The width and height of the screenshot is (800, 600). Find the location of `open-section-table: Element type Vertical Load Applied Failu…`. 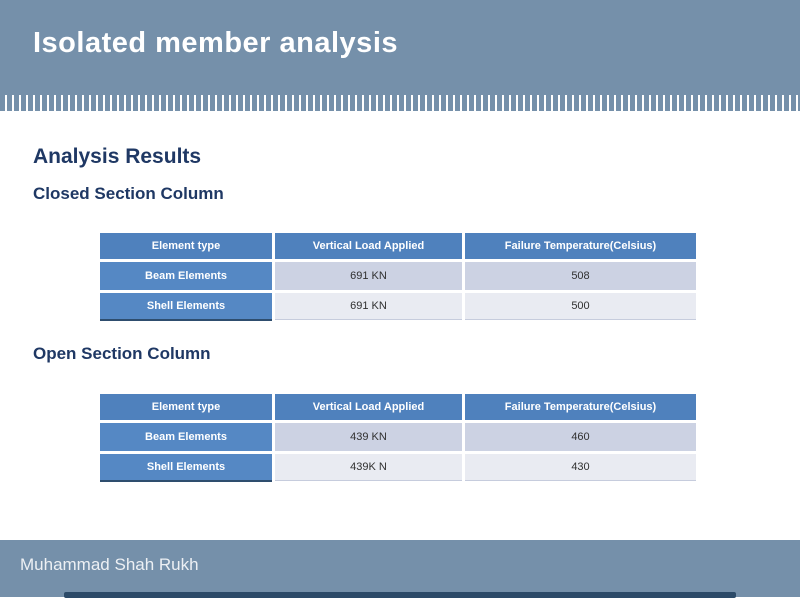

open-section-table: Element type Vertical Load Applied Failu… is located at coordinates (398, 437).